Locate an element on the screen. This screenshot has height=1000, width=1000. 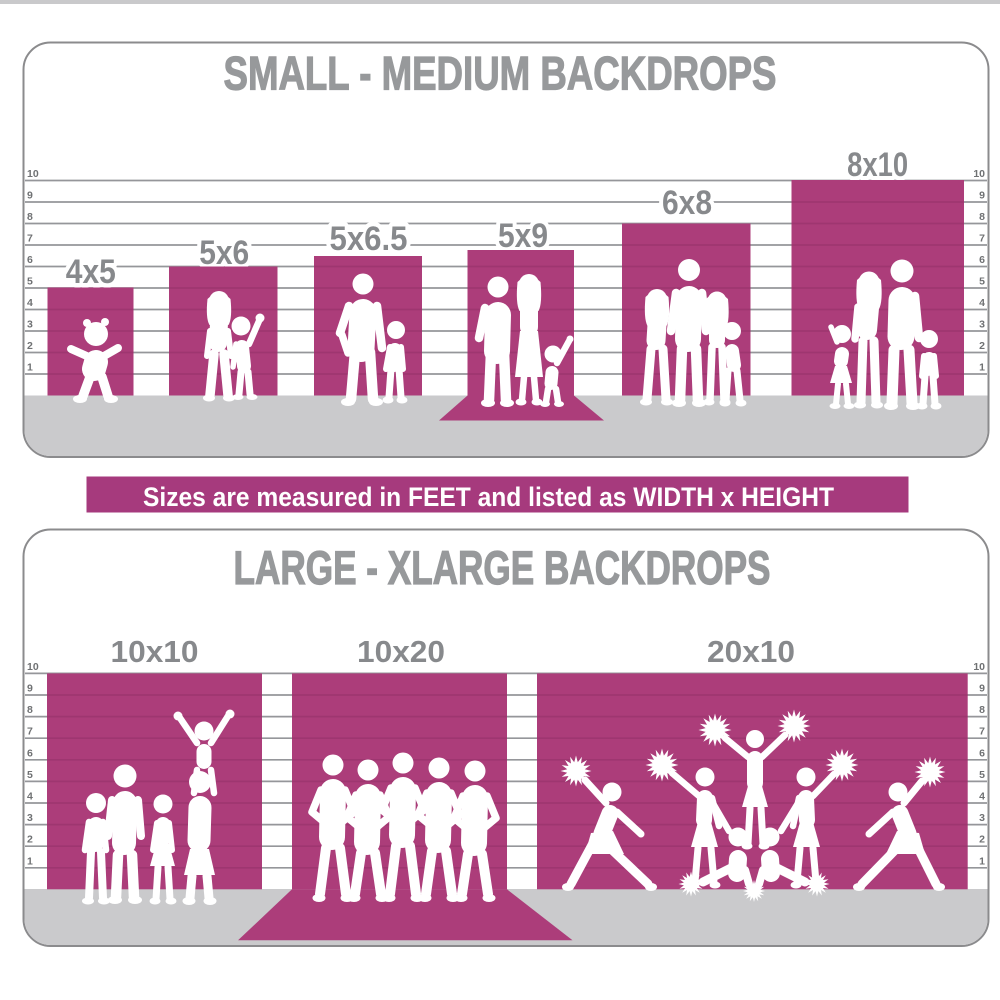
svg-text: SMALL - MEDIUM BACKDROPS is located at coordinates (500, 73).